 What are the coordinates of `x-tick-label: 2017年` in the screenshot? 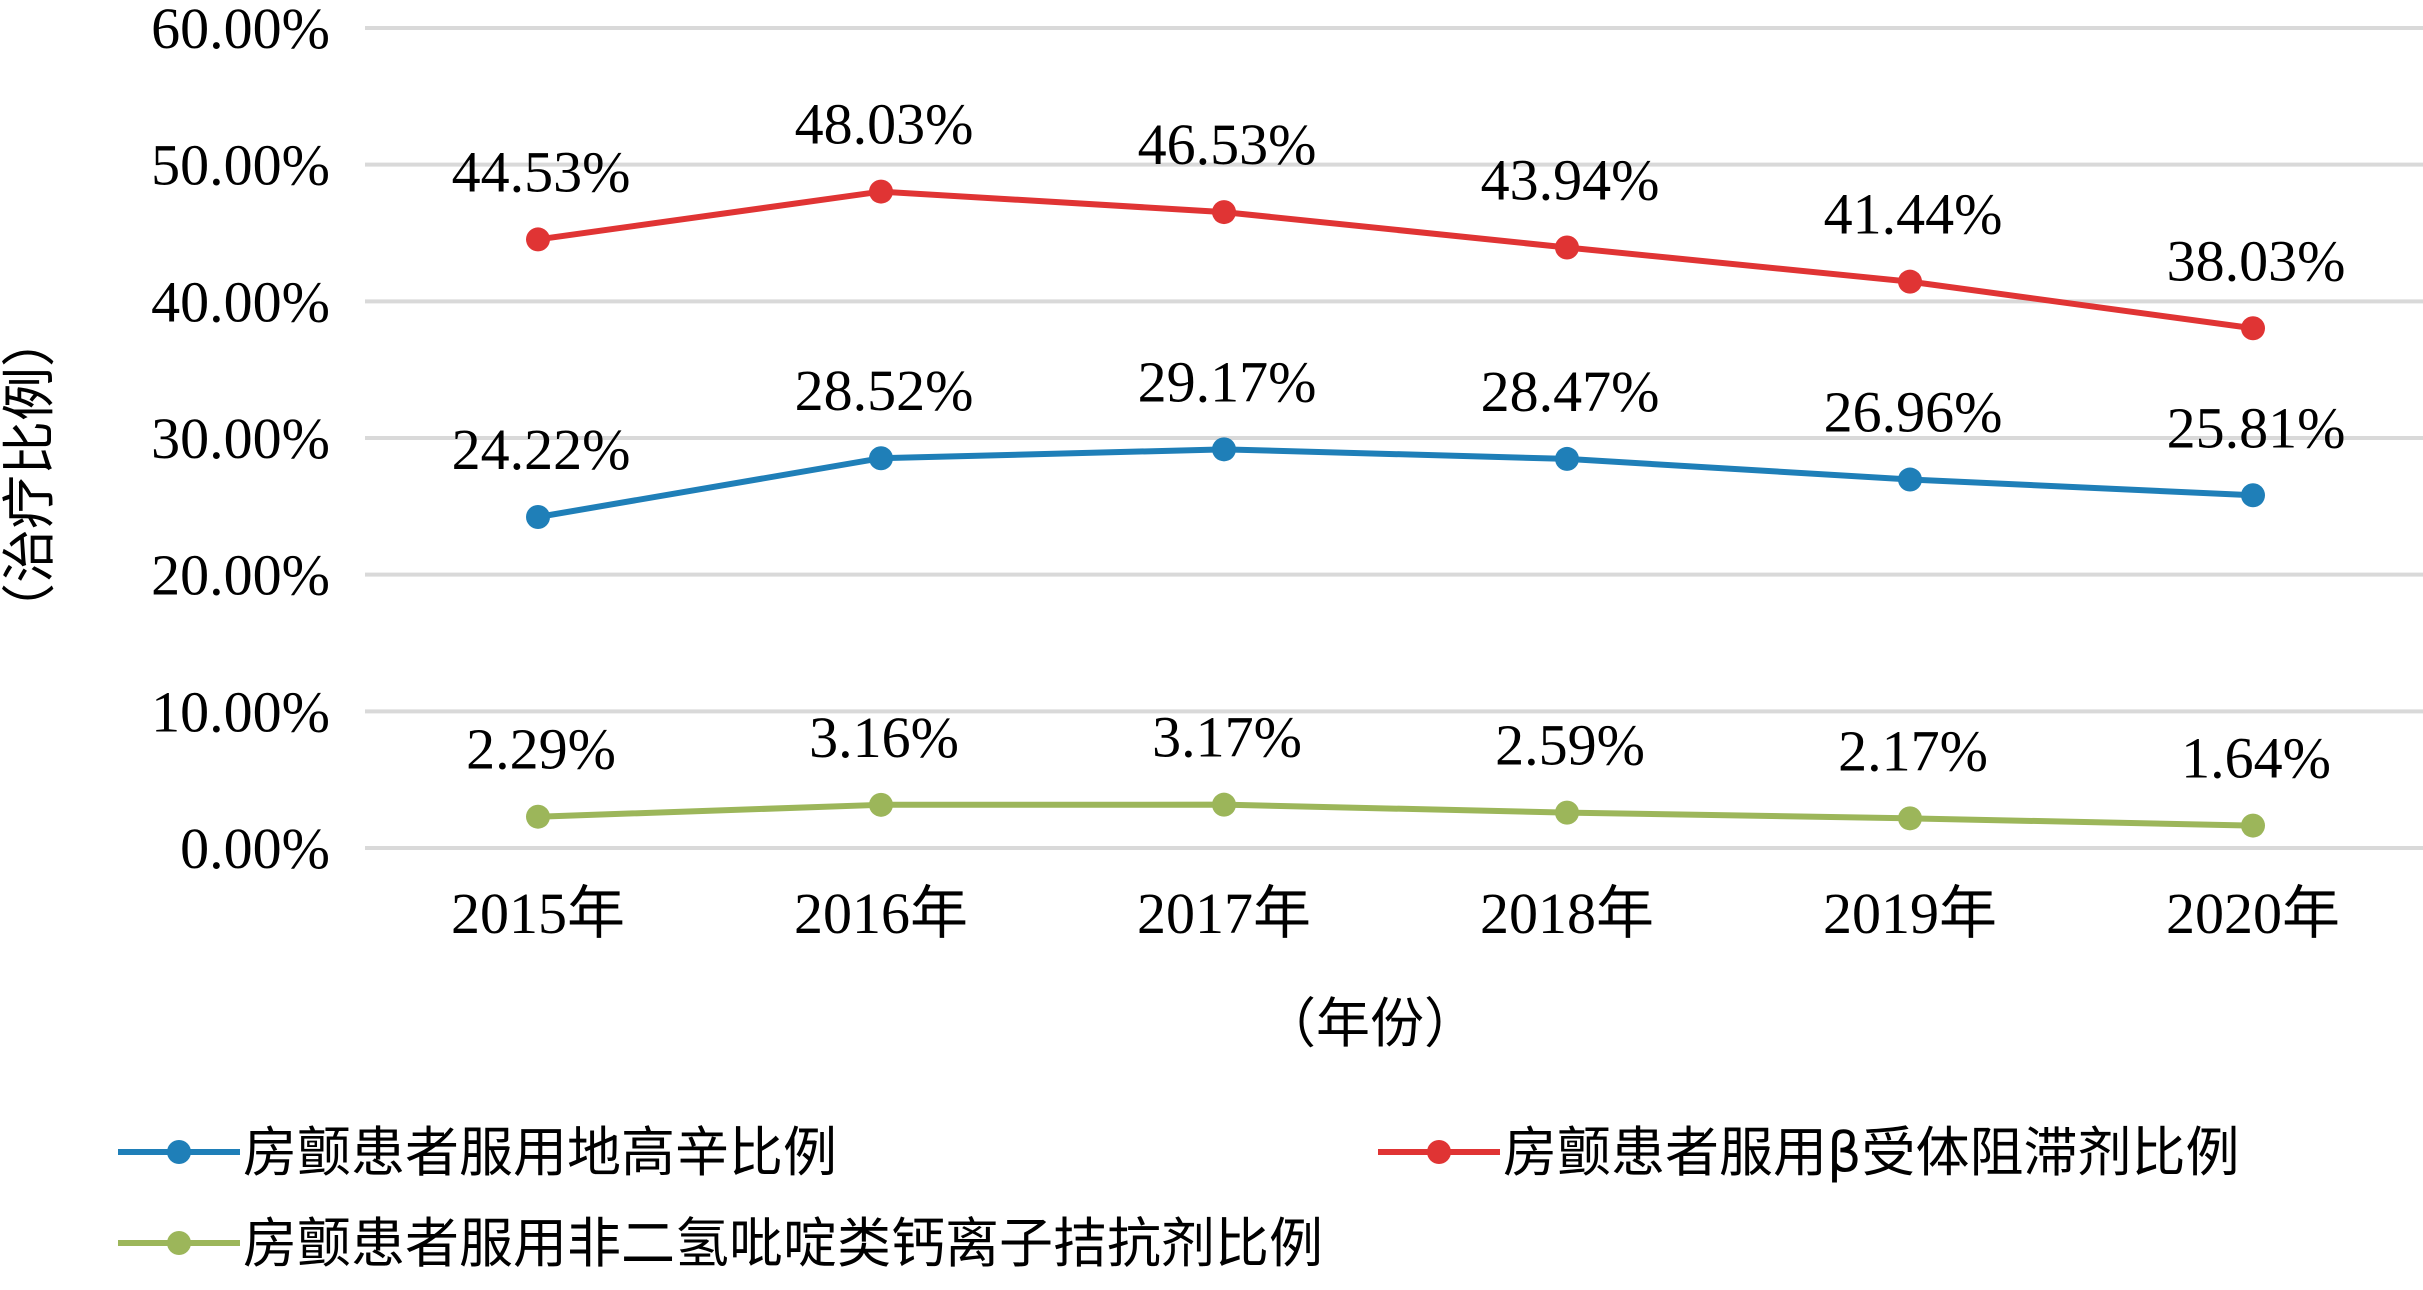 It's located at (1224, 913).